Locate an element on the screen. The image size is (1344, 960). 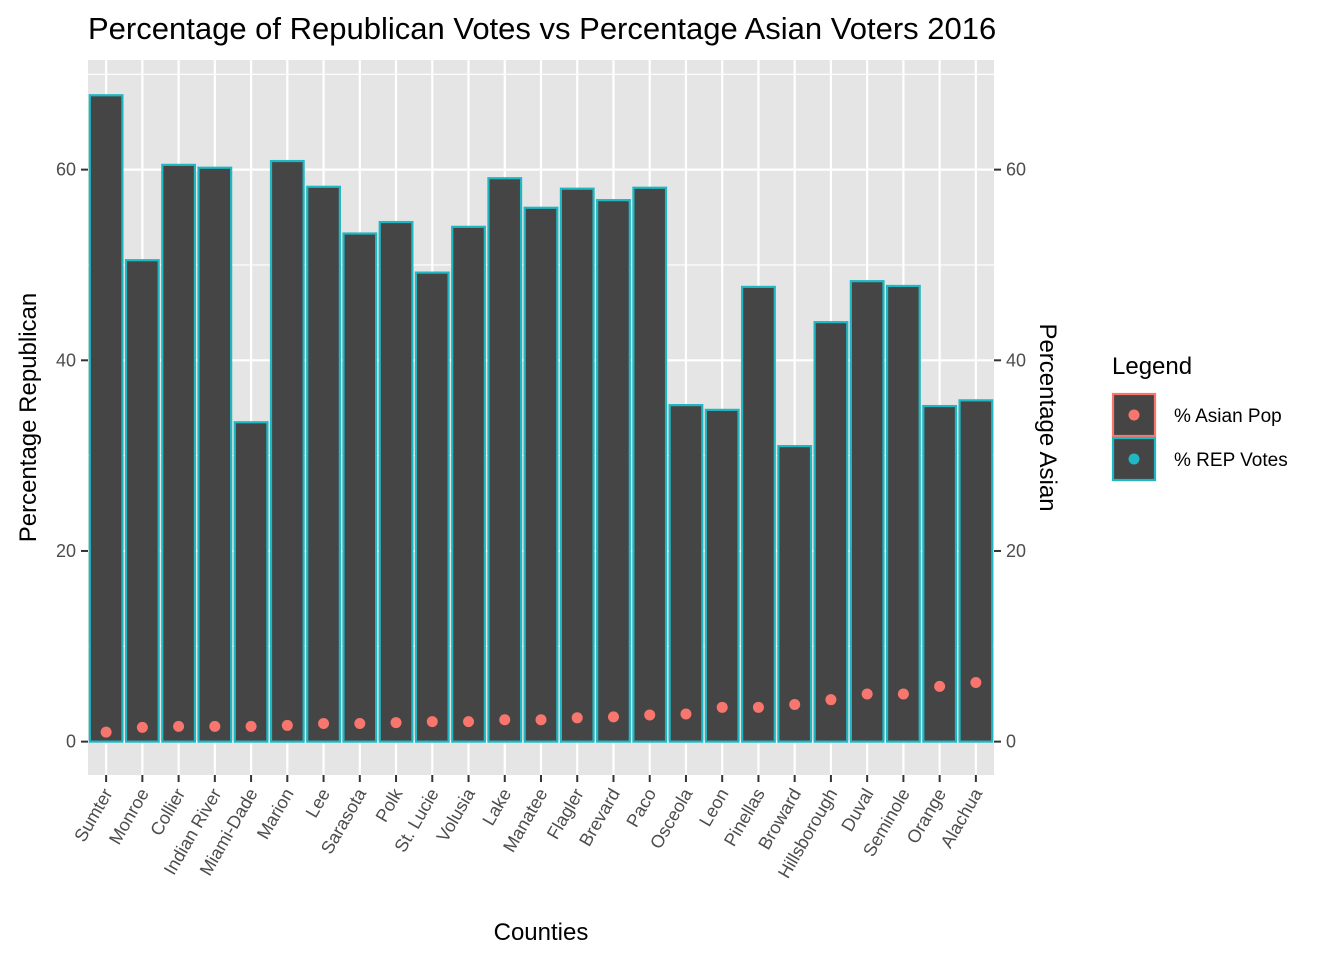
x-tick-label: Leon is located at coordinates (713, 807).